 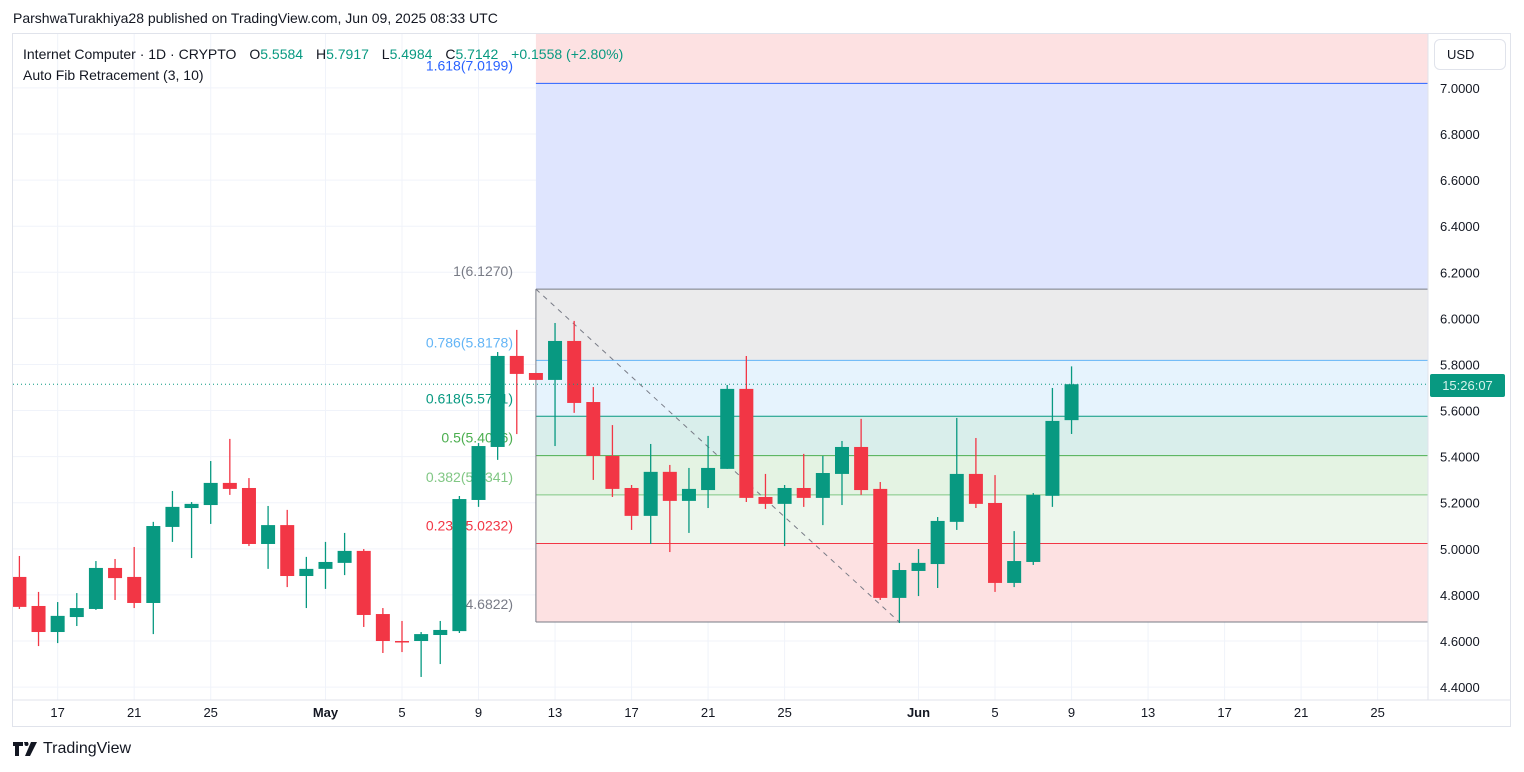 I want to click on currency-button: USD, so click(x=1470, y=54).